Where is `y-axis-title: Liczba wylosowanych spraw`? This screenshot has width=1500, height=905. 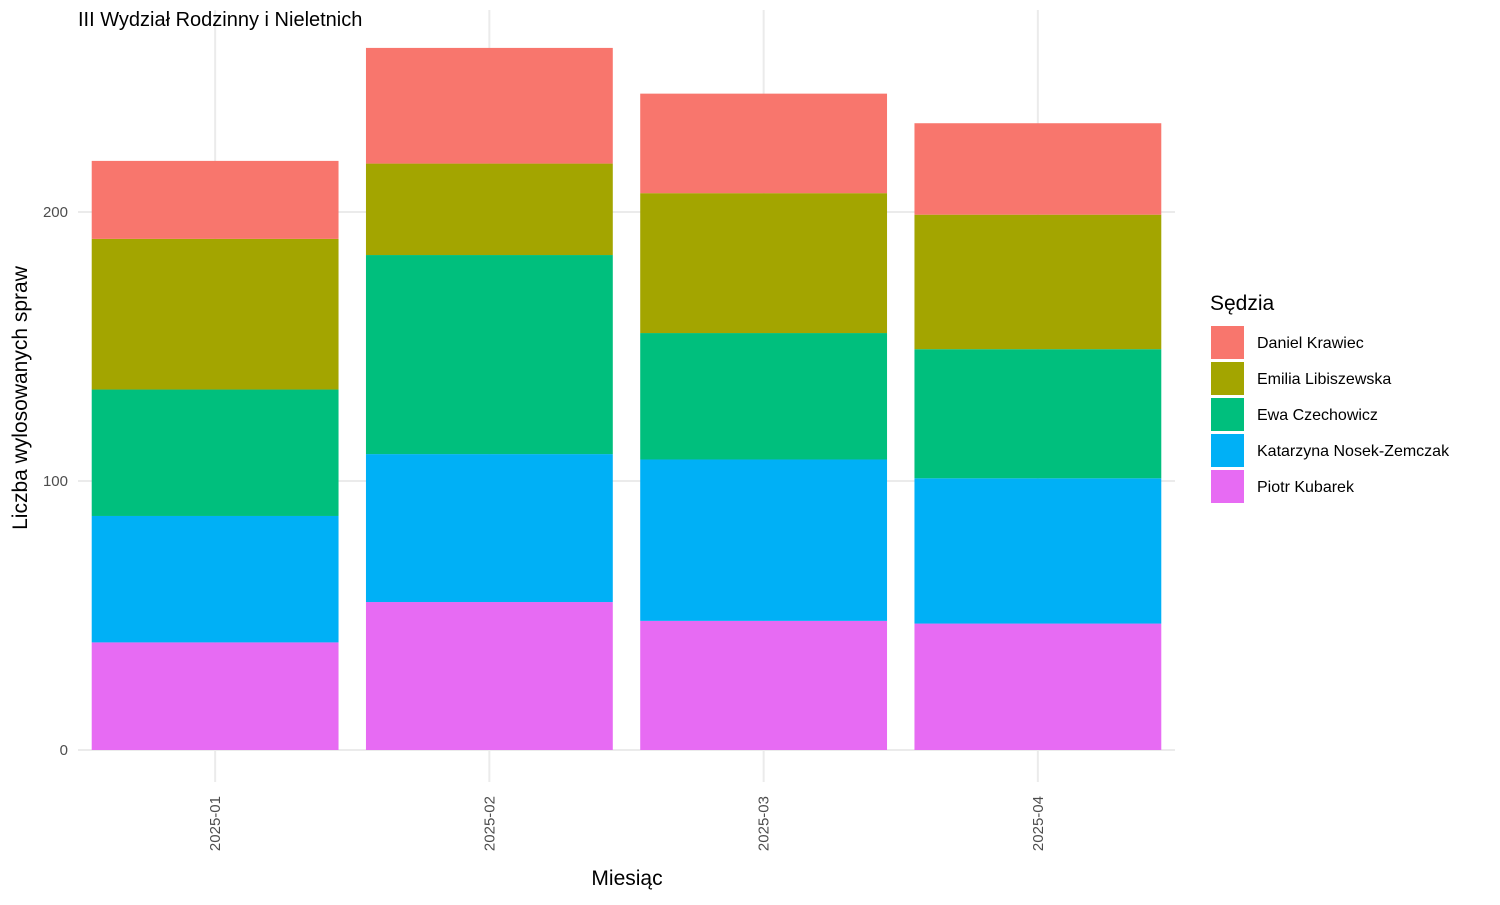 y-axis-title: Liczba wylosowanych spraw is located at coordinates (20, 397).